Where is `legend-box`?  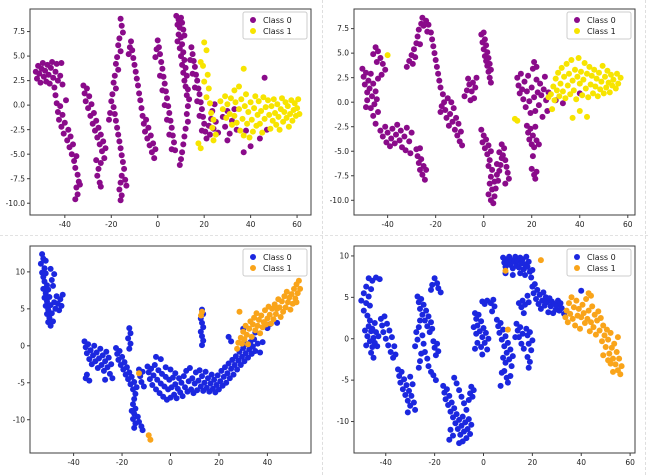
legend-box is located at coordinates (275, 25).